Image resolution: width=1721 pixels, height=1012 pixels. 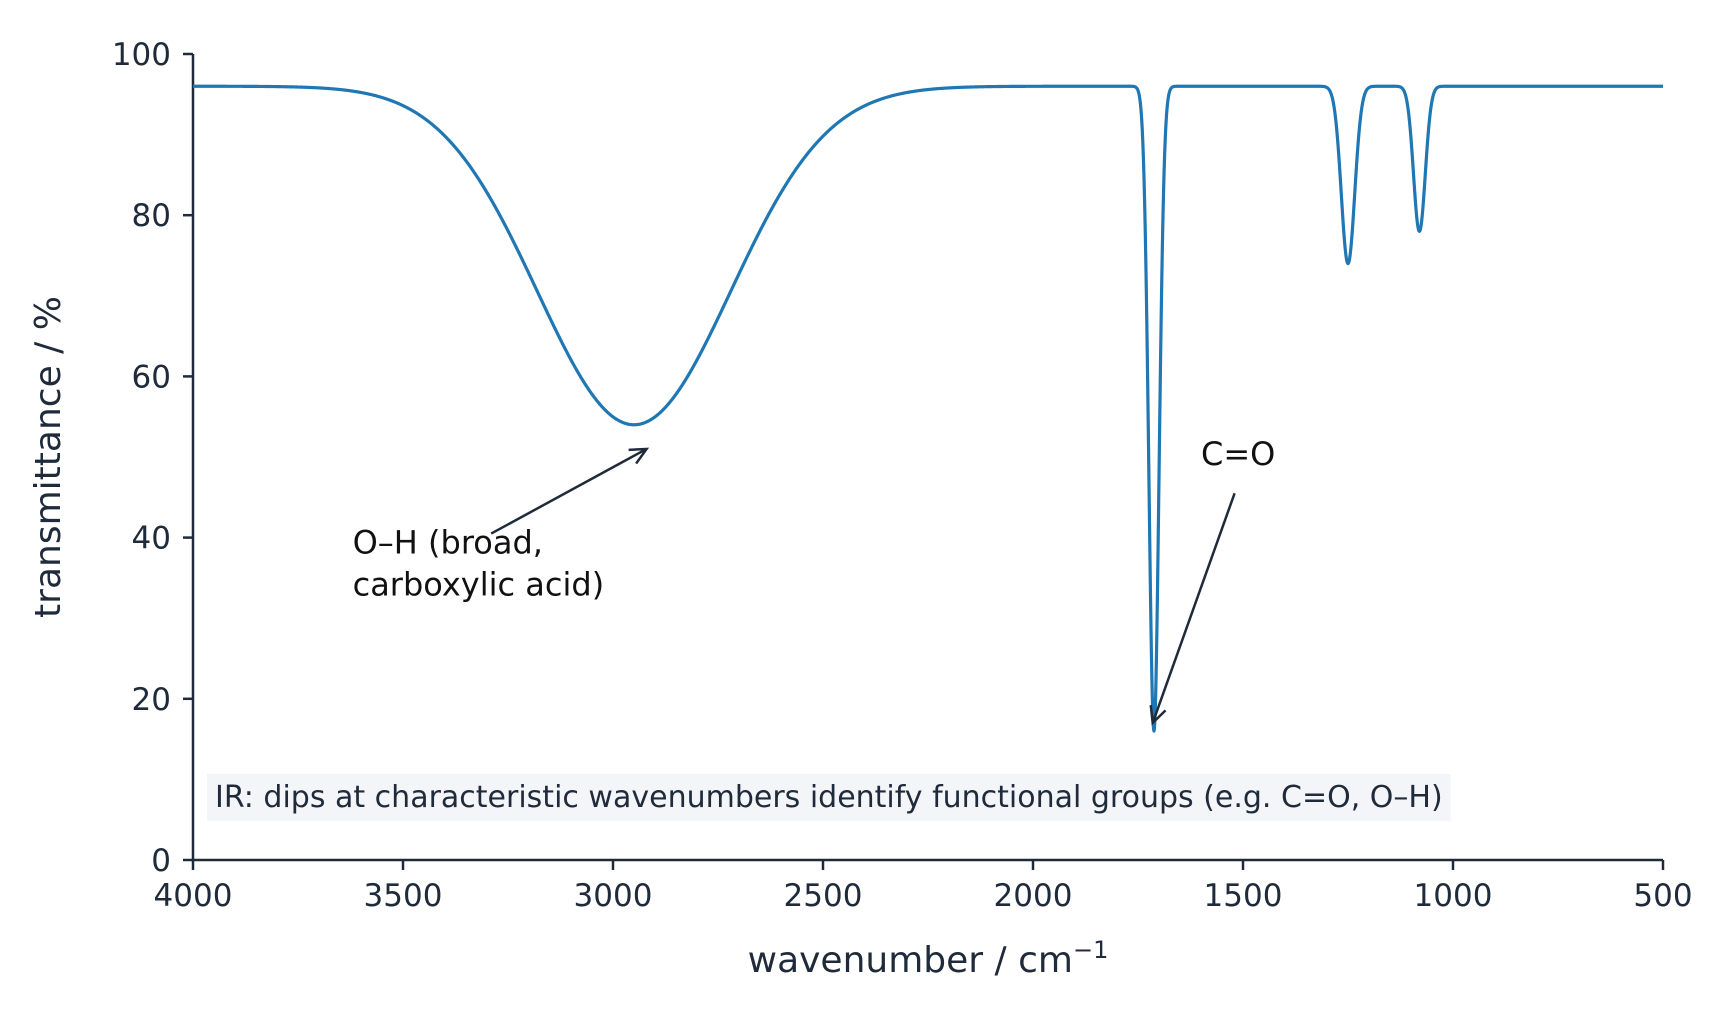 I want to click on x-axis: 4000 3500 3000 2500 2000 1500 1000 500, so click(x=923, y=886).